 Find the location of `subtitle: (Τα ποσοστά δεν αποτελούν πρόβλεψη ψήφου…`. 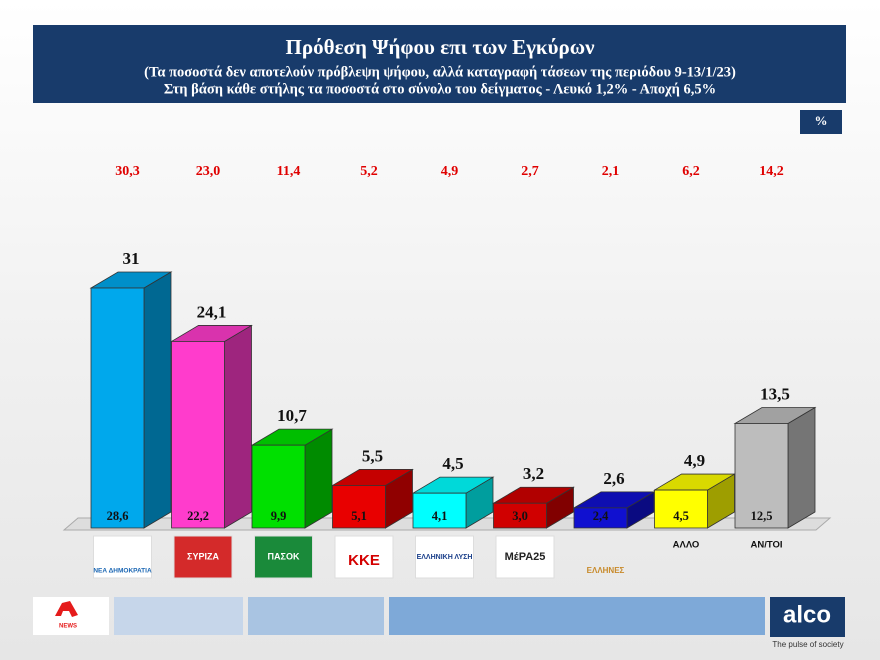

subtitle: (Τα ποσοστά δεν αποτελούν πρόβλεψη ψήφου… is located at coordinates (440, 72).